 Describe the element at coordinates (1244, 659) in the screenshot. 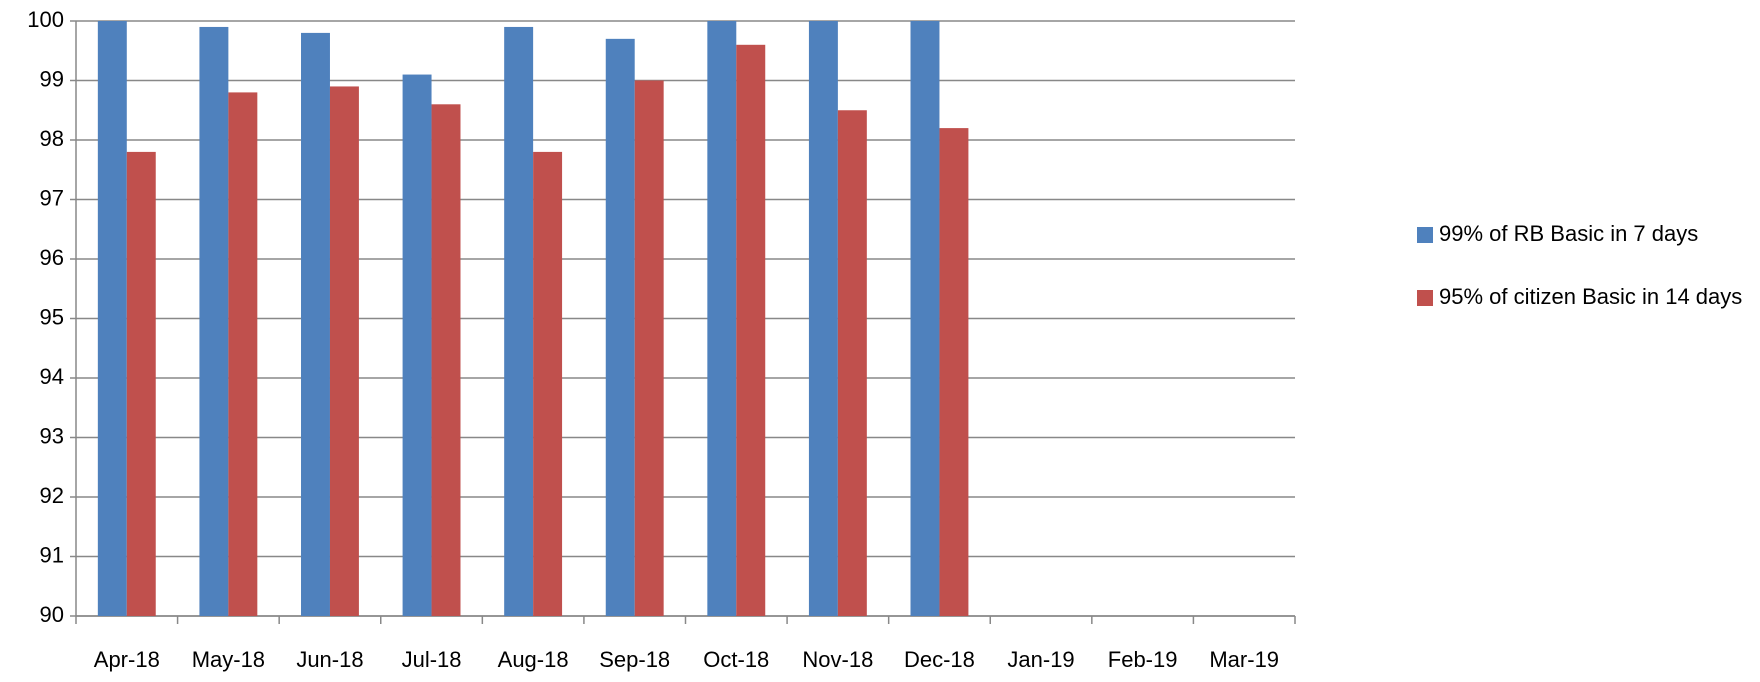

I see `x-tick-label: Mar-19` at that location.